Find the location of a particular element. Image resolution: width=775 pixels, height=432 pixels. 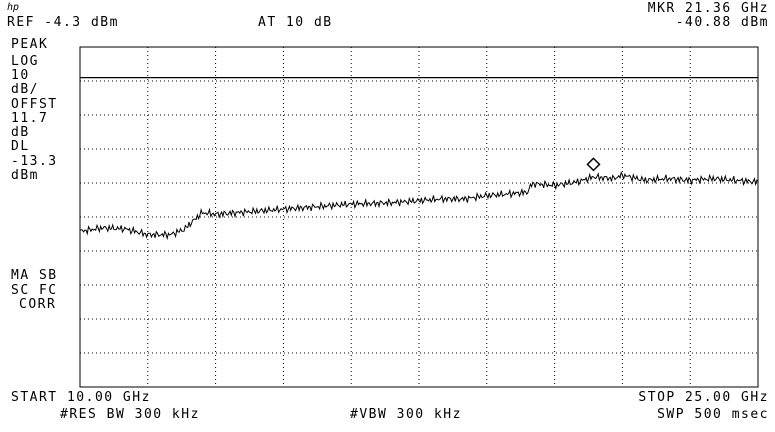

marker-amplitude: -40.88 dBm is located at coordinates (722, 22).